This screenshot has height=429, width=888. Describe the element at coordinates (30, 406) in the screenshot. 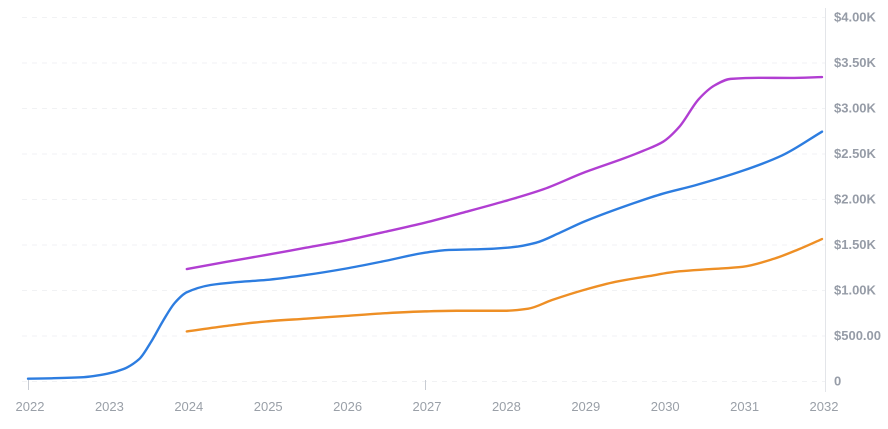

I see `x-tick-label: 2022` at that location.